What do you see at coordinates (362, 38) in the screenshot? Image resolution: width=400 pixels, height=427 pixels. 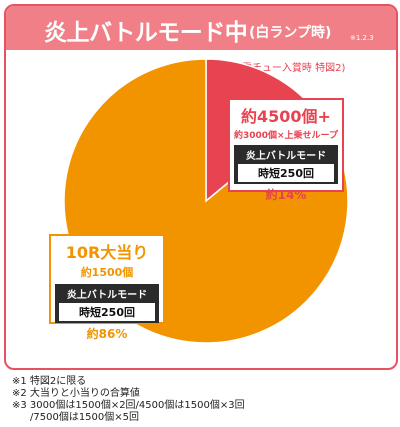 I see `chart-note-ref: ※1.2.3` at bounding box center [362, 38].